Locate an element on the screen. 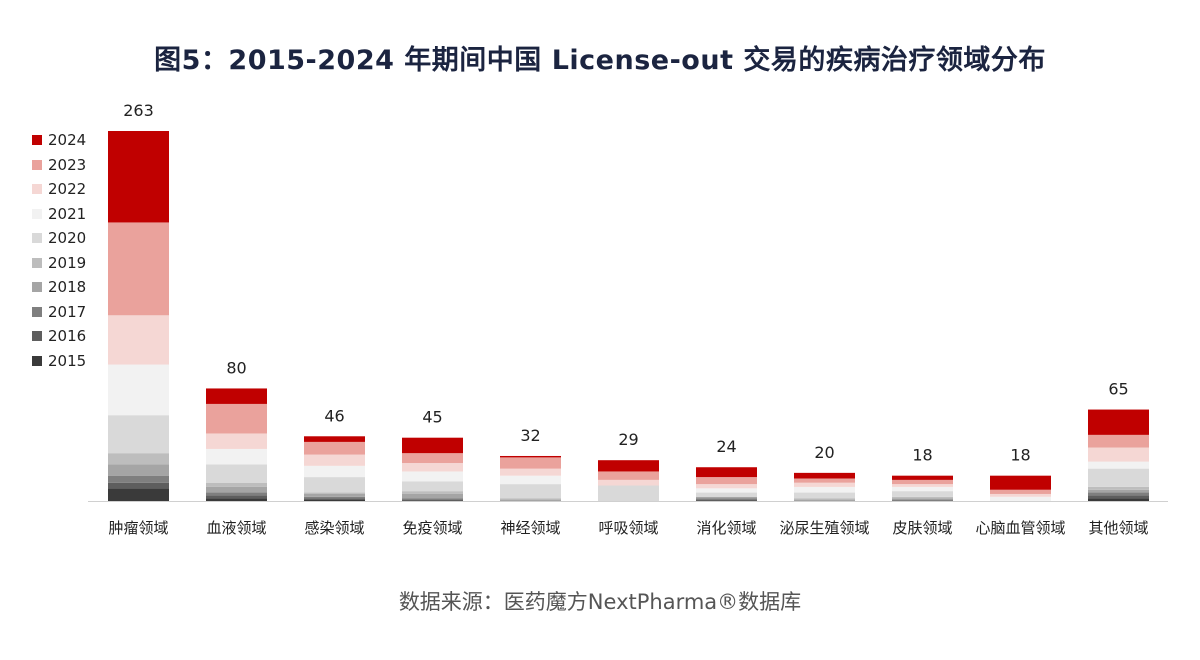 This screenshot has width=1200, height=660. bar-total-label: 45 is located at coordinates (432, 417).